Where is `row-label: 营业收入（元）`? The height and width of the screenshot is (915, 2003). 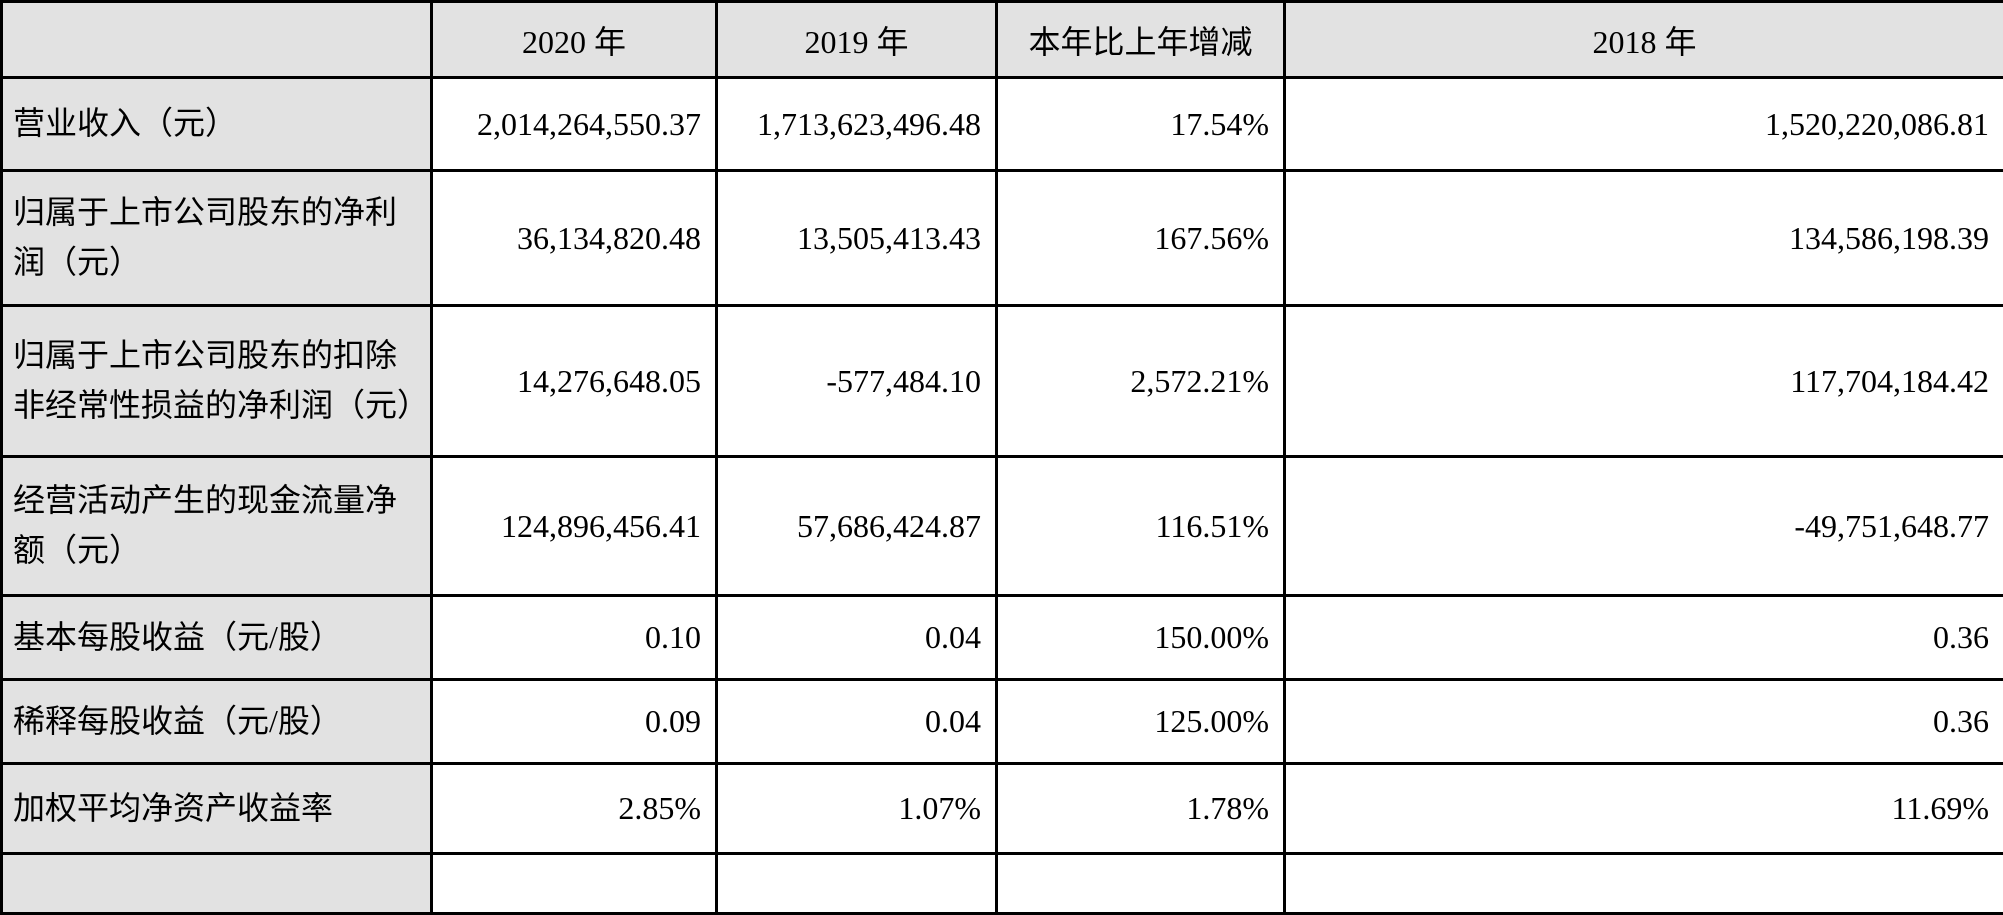
row-label: 营业收入（元） is located at coordinates (217, 124).